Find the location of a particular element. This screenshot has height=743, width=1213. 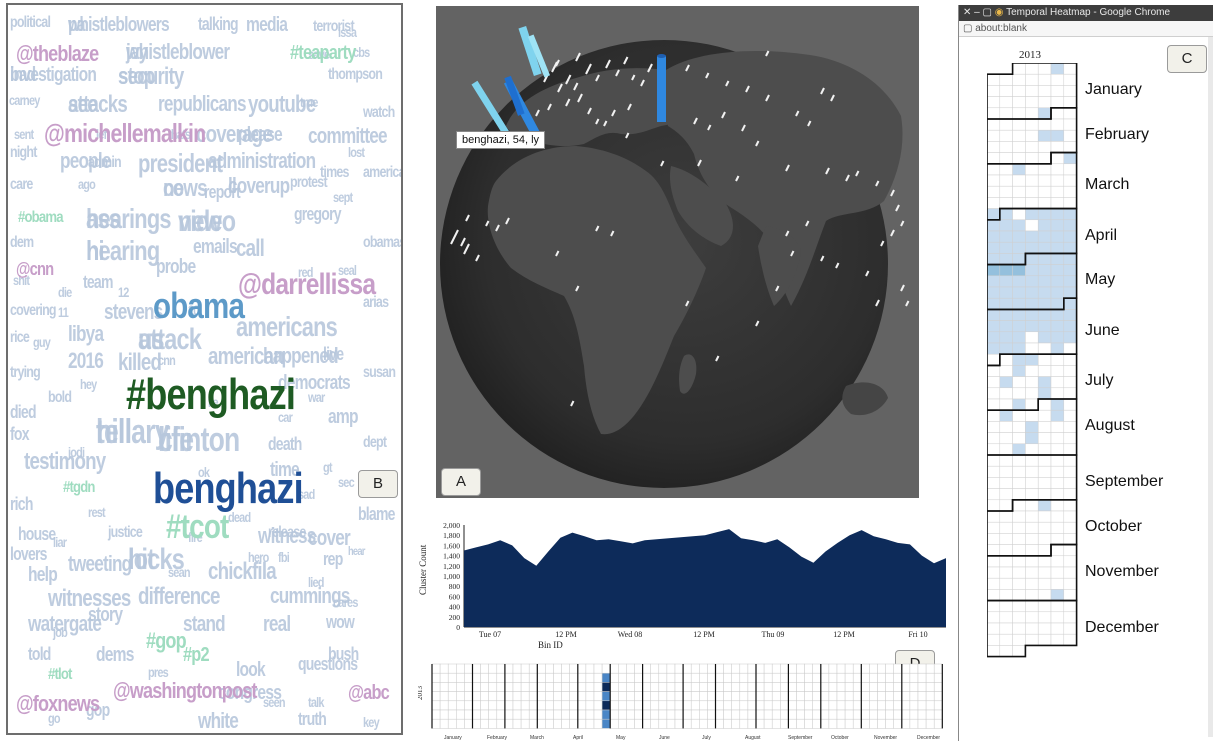

cloud-word: gop is located at coordinates (98, 710).